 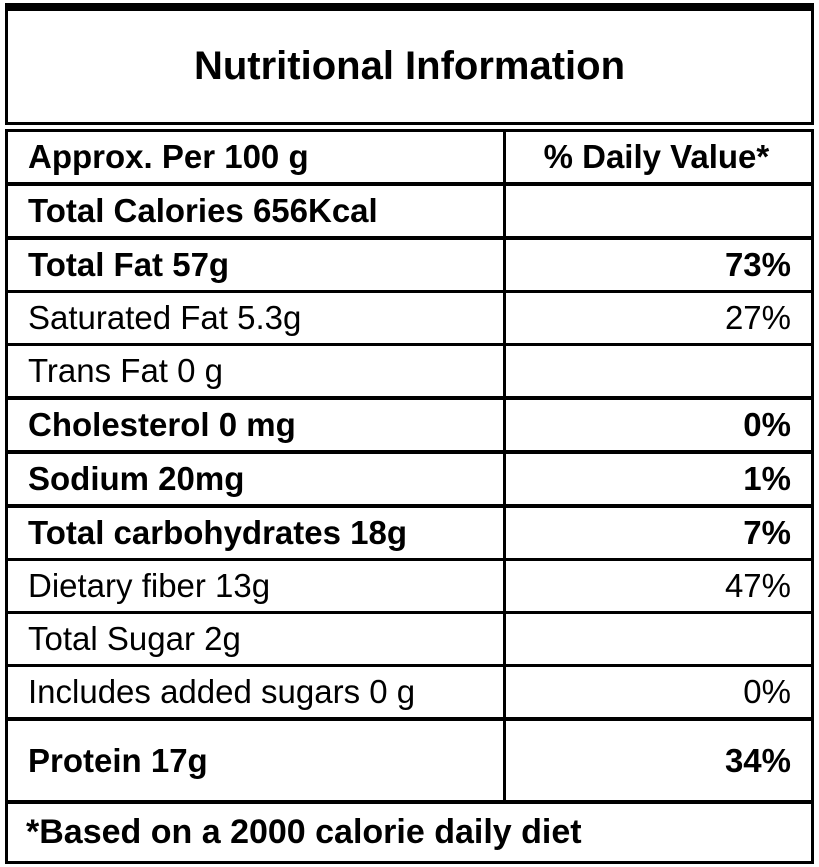 What do you see at coordinates (757, 760) in the screenshot?
I see `daily-value: 34%` at bounding box center [757, 760].